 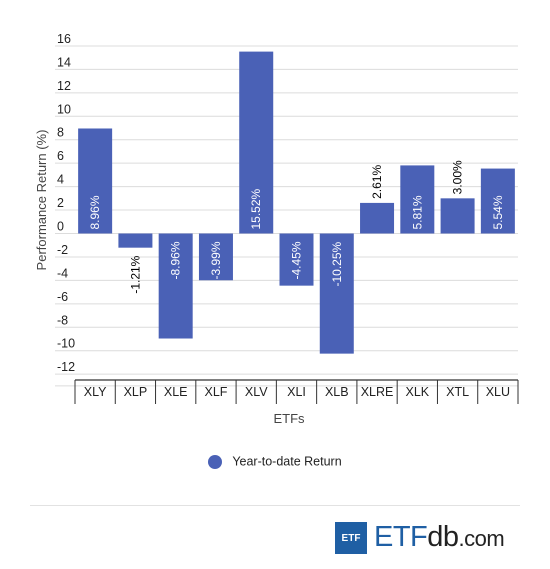 I want to click on y-tick-label: 16, so click(x=64, y=39).